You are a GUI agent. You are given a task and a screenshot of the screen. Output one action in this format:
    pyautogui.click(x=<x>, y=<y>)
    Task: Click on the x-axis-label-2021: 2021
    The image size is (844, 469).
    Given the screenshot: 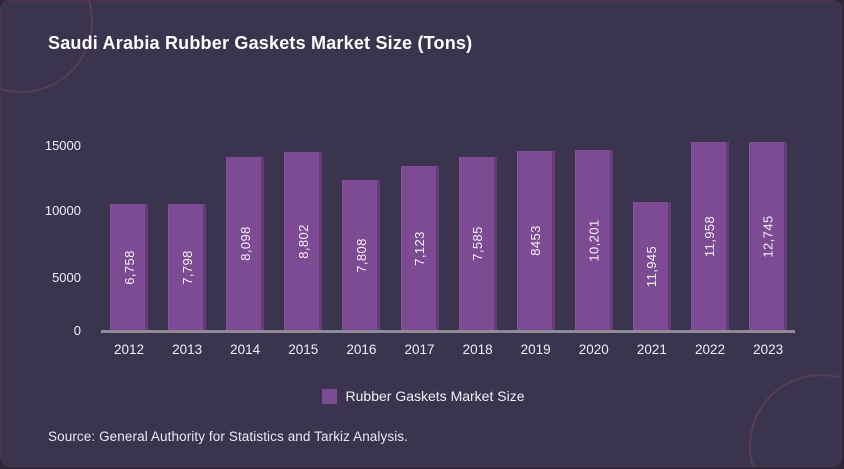 What is the action you would take?
    pyautogui.click(x=651, y=349)
    